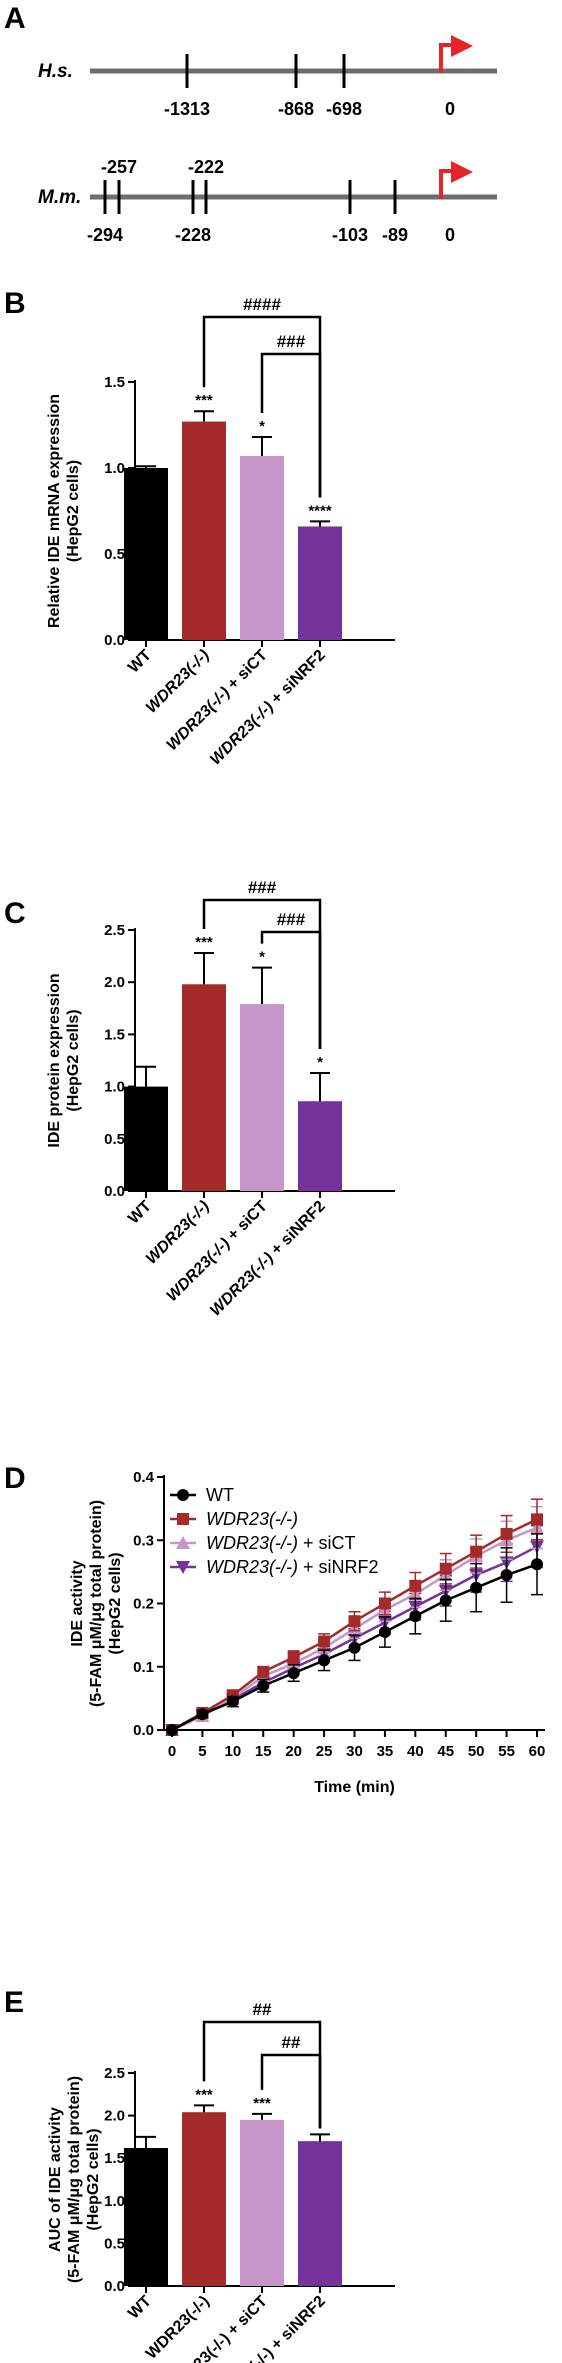 The width and height of the screenshot is (562, 2363). I want to click on x-axis-label: Time (min), so click(354, 1787).